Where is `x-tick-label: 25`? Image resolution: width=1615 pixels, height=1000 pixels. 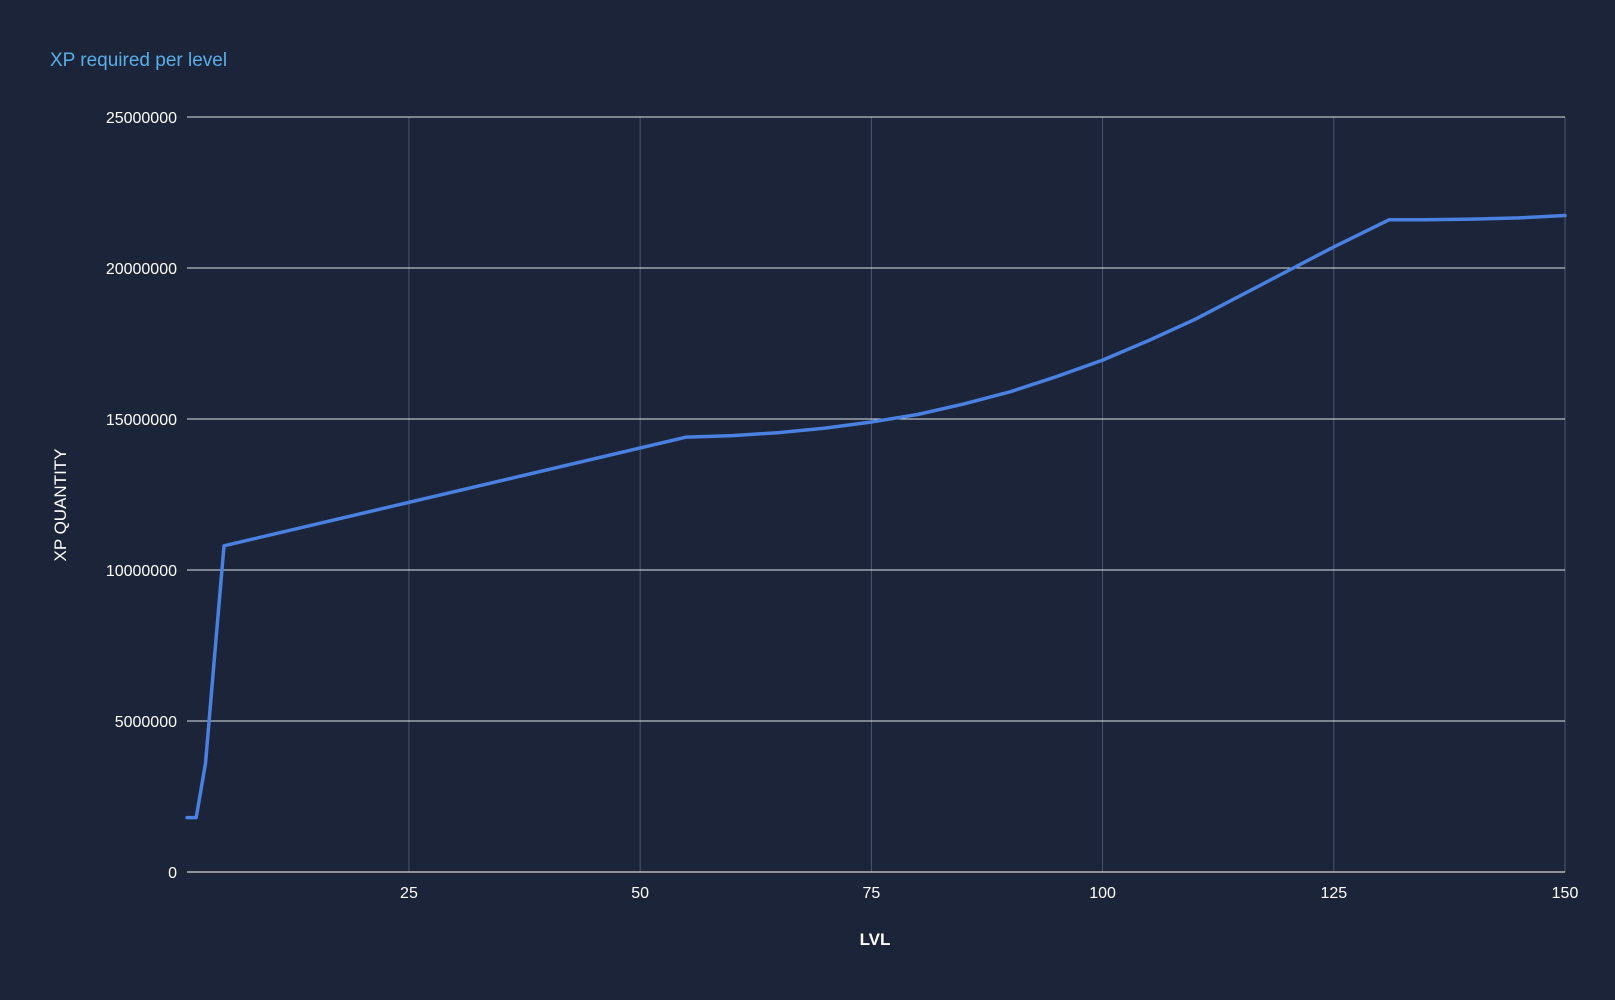 x-tick-label: 25 is located at coordinates (409, 893).